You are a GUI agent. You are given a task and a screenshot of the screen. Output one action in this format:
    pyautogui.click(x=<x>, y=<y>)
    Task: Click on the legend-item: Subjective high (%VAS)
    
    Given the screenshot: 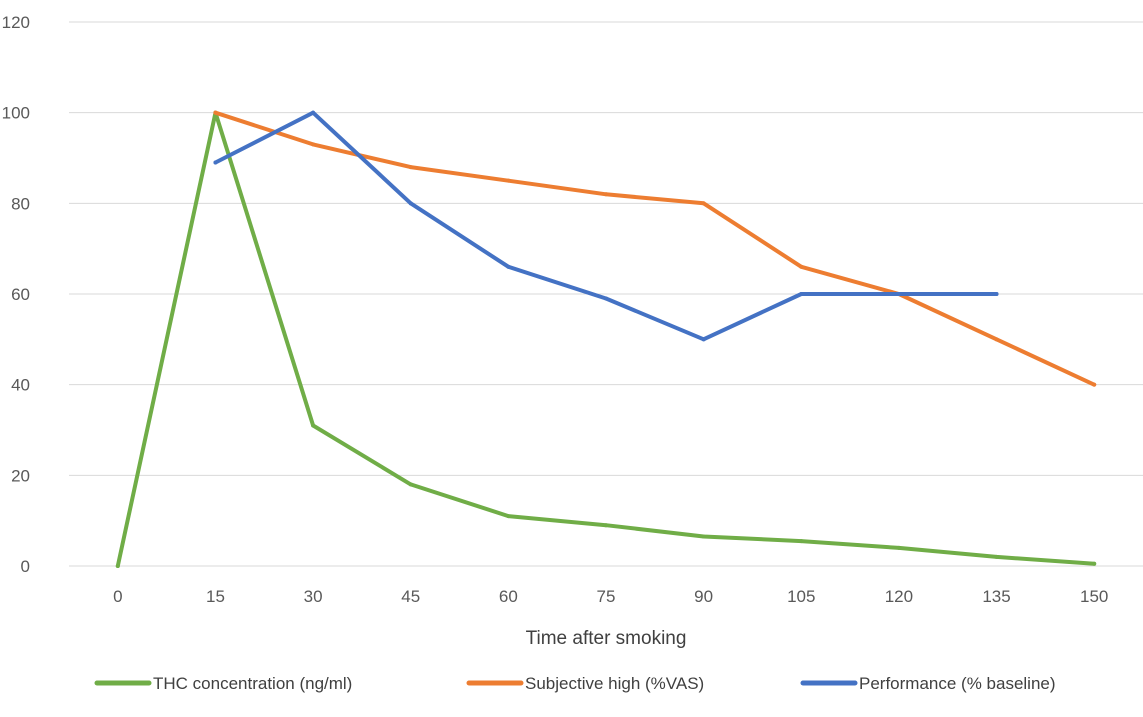 What is the action you would take?
    pyautogui.click(x=585, y=683)
    